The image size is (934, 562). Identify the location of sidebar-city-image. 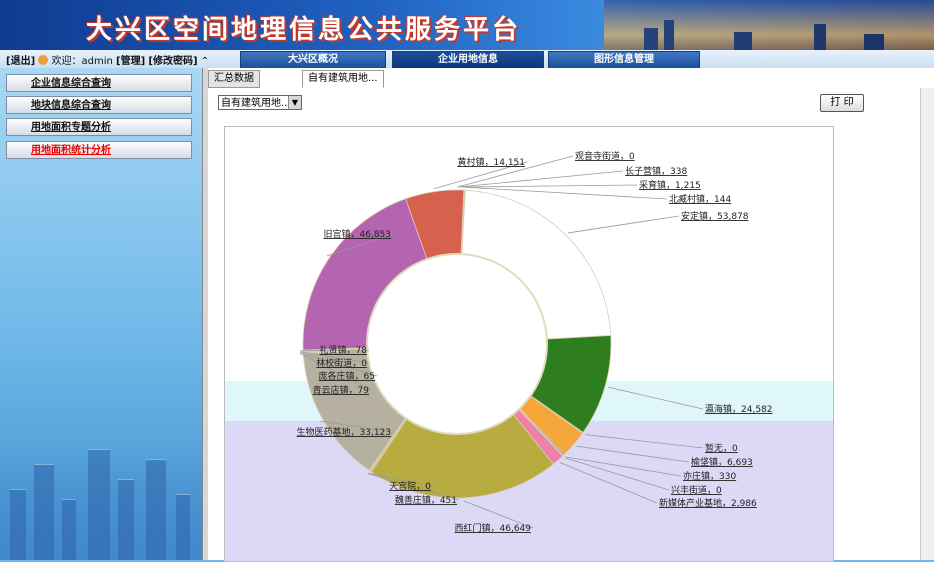
(101, 500).